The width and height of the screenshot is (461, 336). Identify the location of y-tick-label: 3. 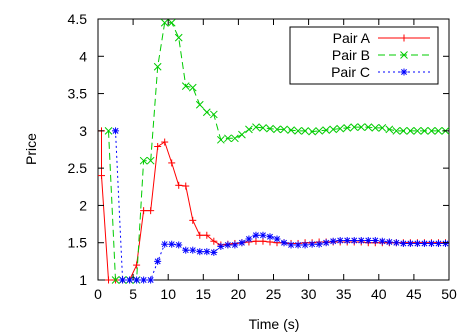
(83, 131).